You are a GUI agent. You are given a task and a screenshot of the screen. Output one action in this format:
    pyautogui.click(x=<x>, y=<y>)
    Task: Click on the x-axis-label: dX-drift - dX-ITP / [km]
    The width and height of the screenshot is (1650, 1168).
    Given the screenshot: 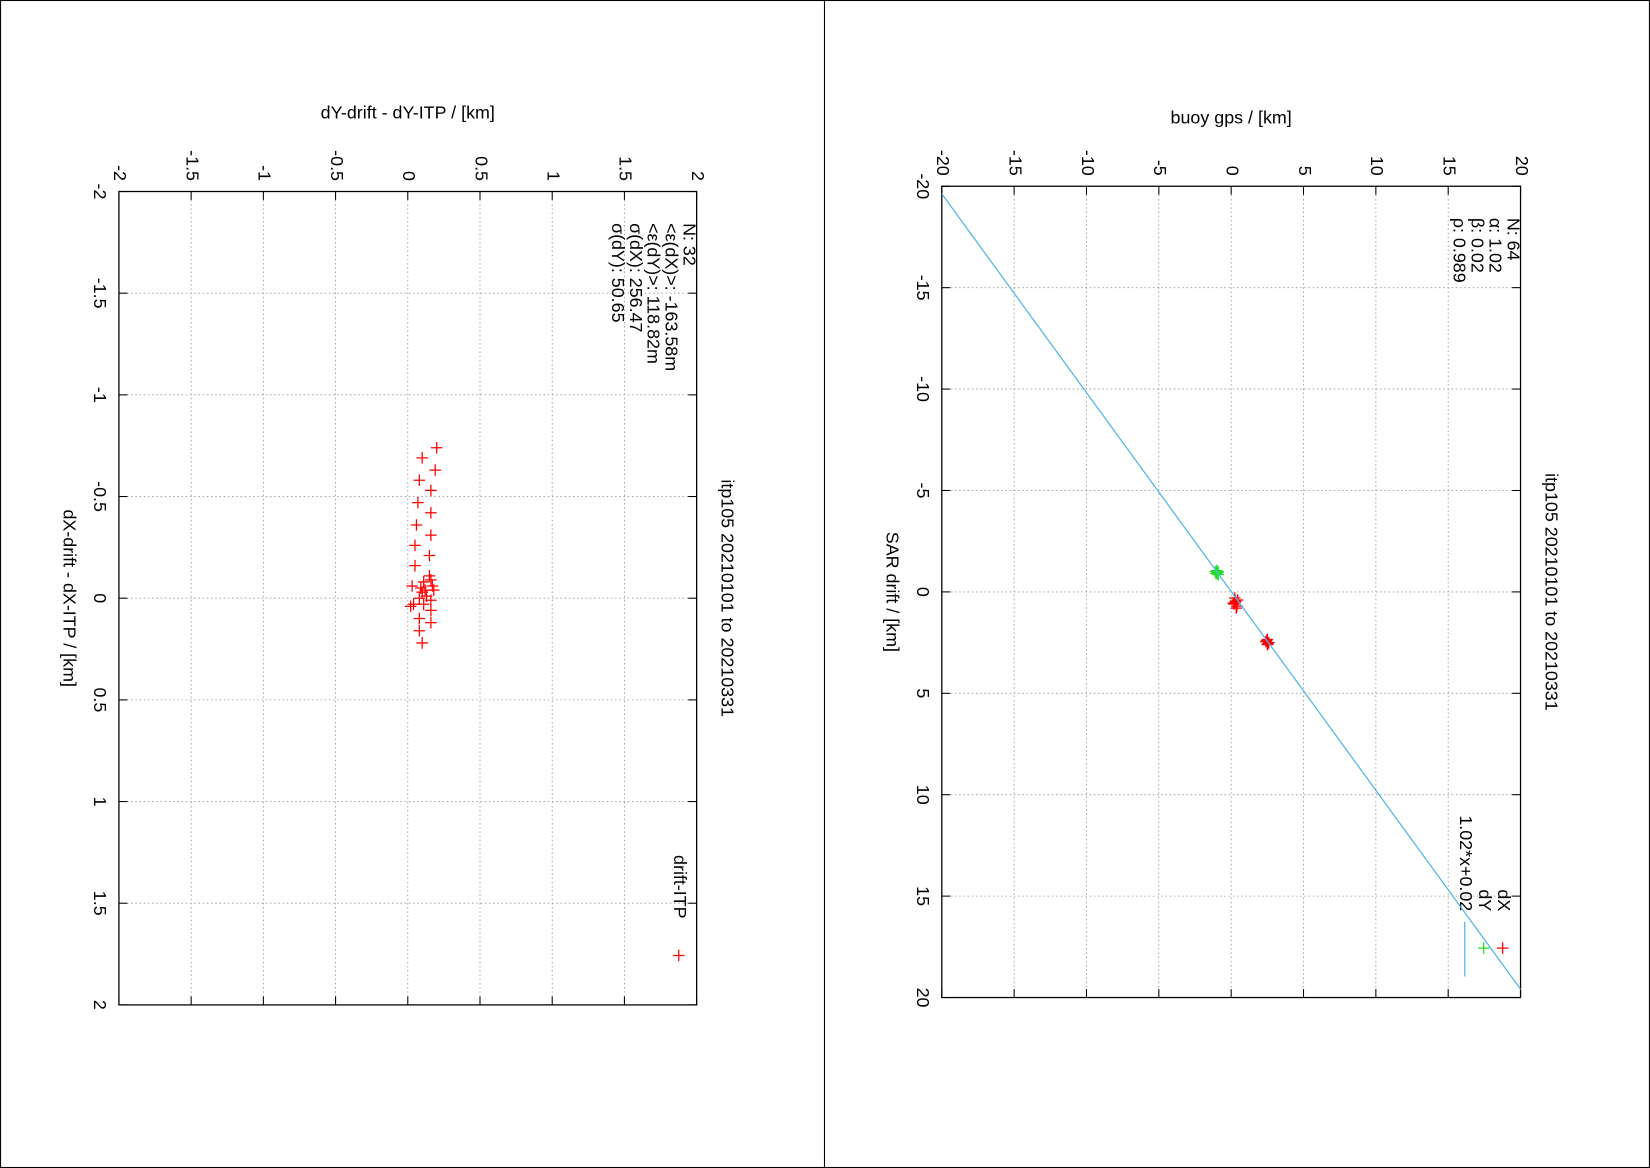 What is the action you would take?
    pyautogui.click(x=70, y=597)
    